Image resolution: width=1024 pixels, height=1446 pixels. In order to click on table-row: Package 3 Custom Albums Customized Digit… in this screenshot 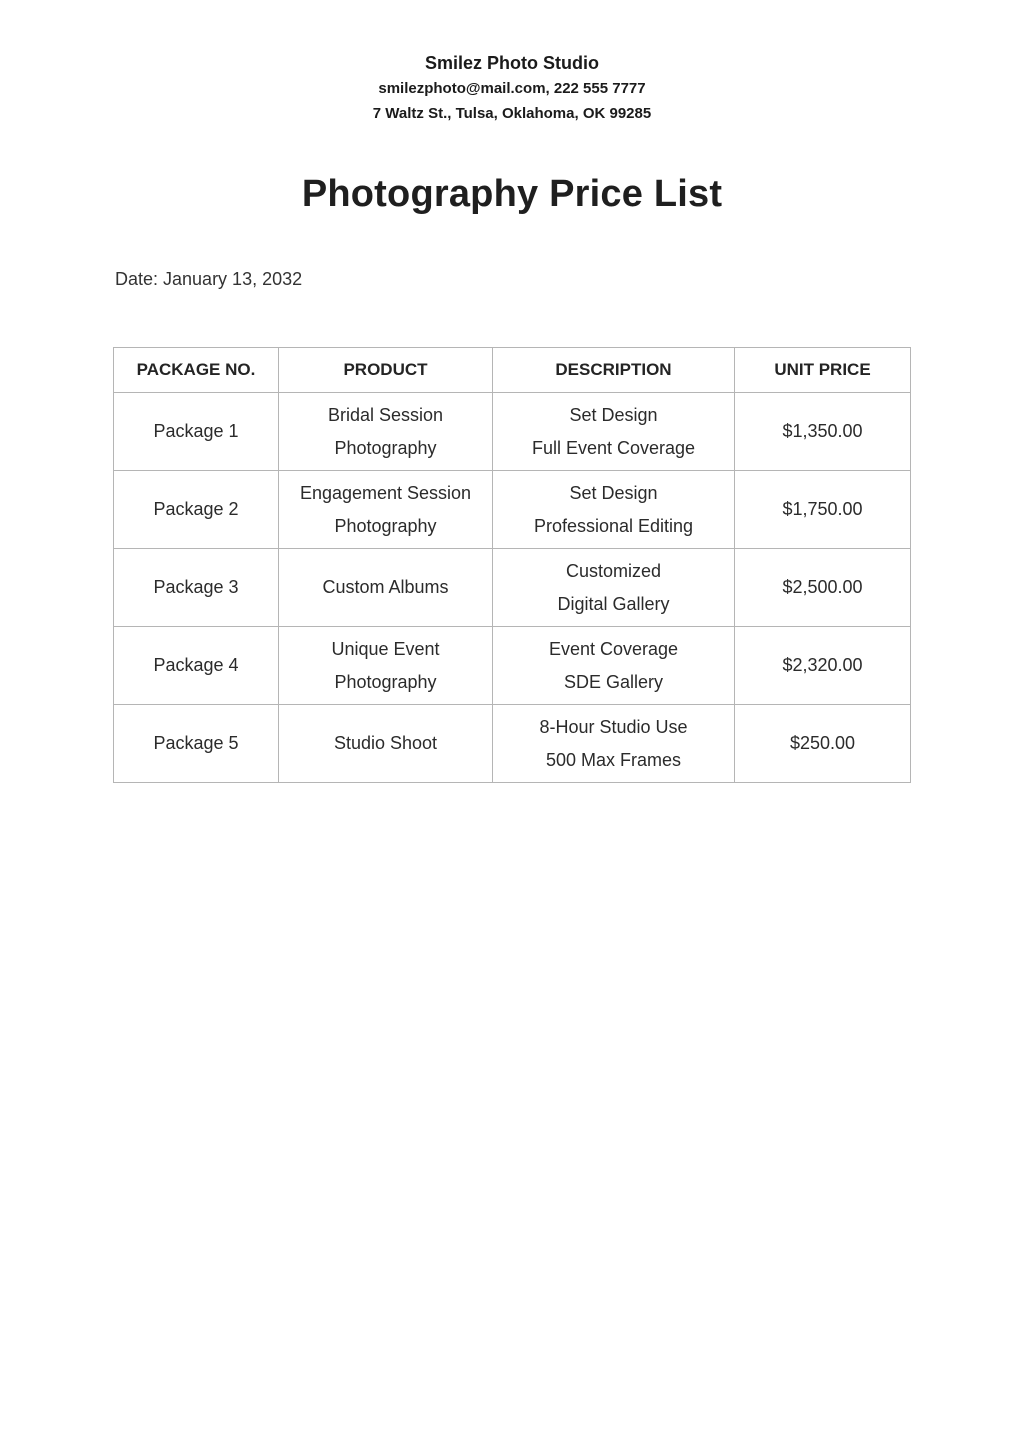, I will do `click(512, 587)`.